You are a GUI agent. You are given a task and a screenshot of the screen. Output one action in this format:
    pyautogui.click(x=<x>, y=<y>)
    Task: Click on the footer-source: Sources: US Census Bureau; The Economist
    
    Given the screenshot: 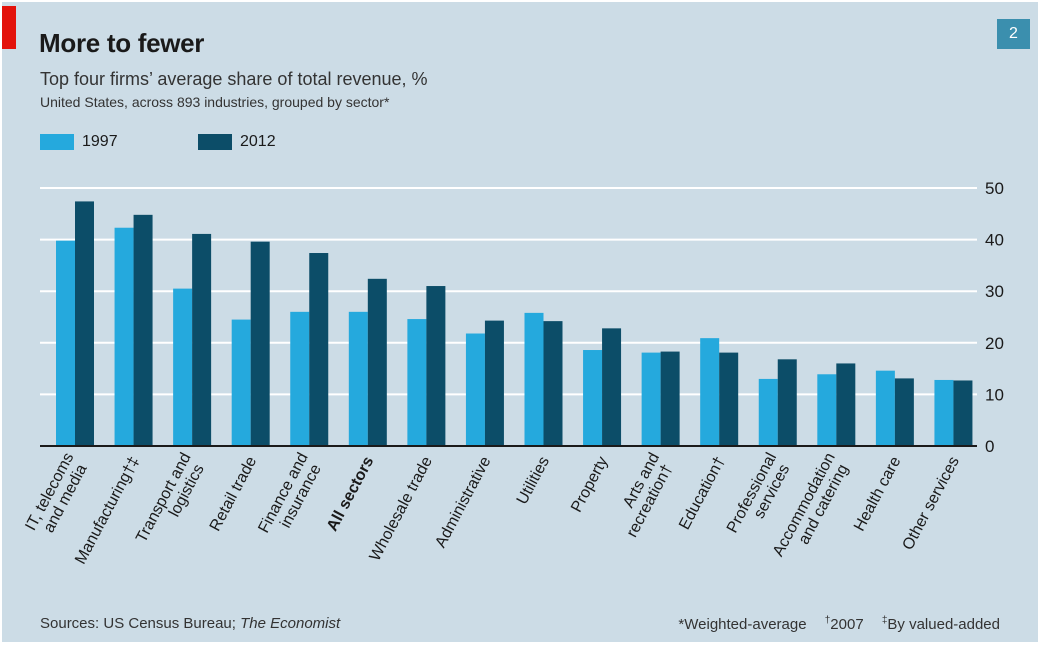 What is the action you would take?
    pyautogui.click(x=190, y=623)
    